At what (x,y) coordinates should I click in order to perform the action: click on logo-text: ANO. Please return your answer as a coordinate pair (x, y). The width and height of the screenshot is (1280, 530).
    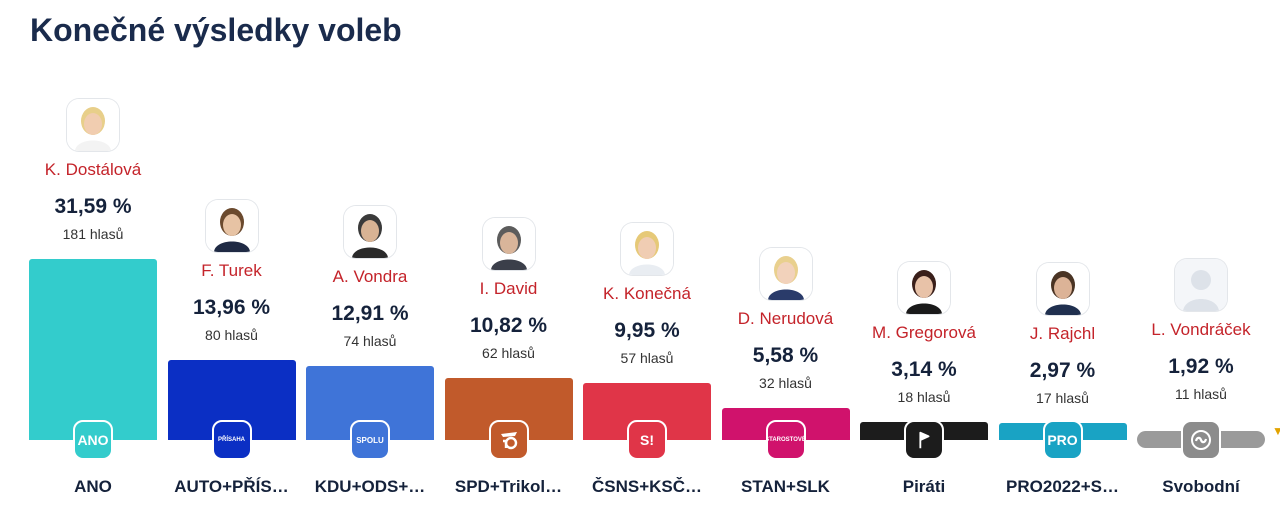
    Looking at the image, I should click on (93, 440).